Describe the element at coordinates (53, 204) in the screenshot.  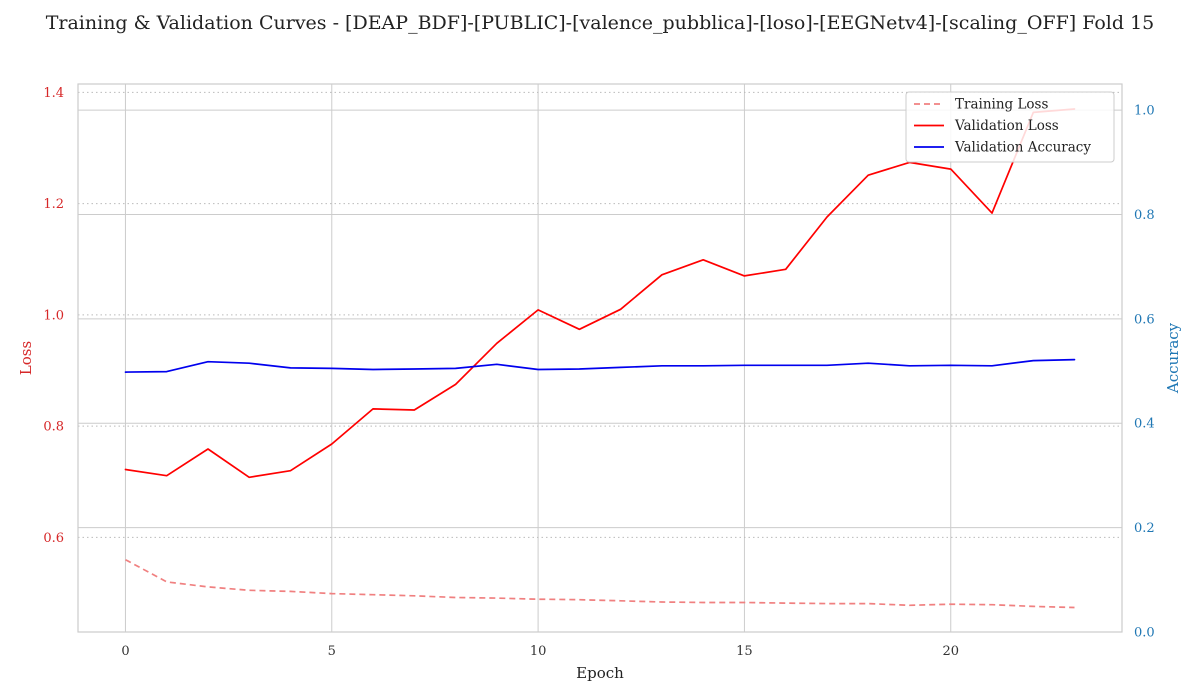
I see `y-left-tick-label: 1.2` at that location.